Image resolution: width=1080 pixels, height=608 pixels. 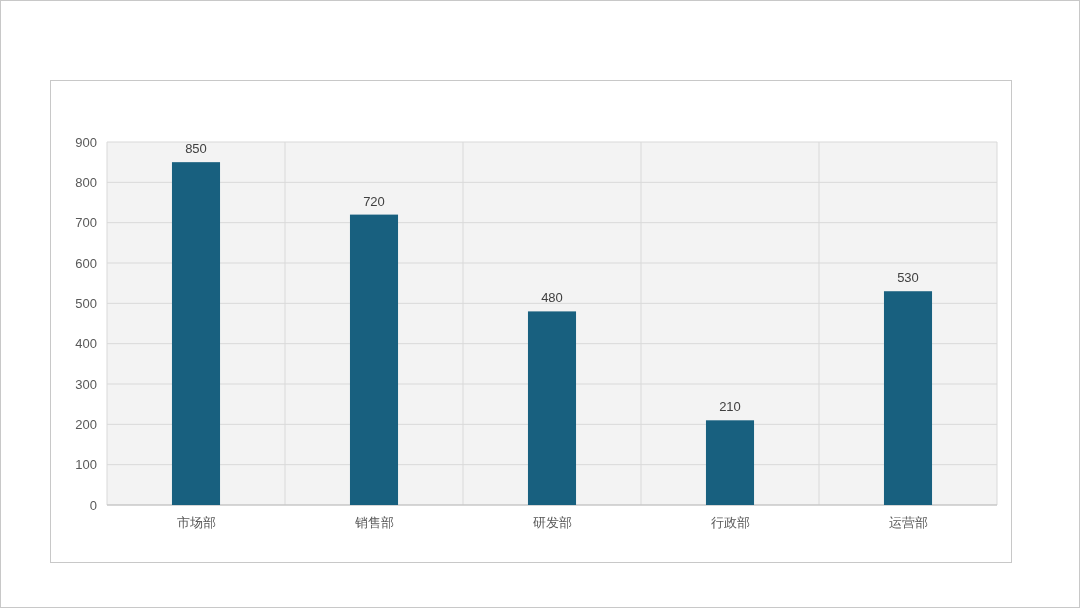 What do you see at coordinates (552, 298) in the screenshot?
I see `data-label: 480` at bounding box center [552, 298].